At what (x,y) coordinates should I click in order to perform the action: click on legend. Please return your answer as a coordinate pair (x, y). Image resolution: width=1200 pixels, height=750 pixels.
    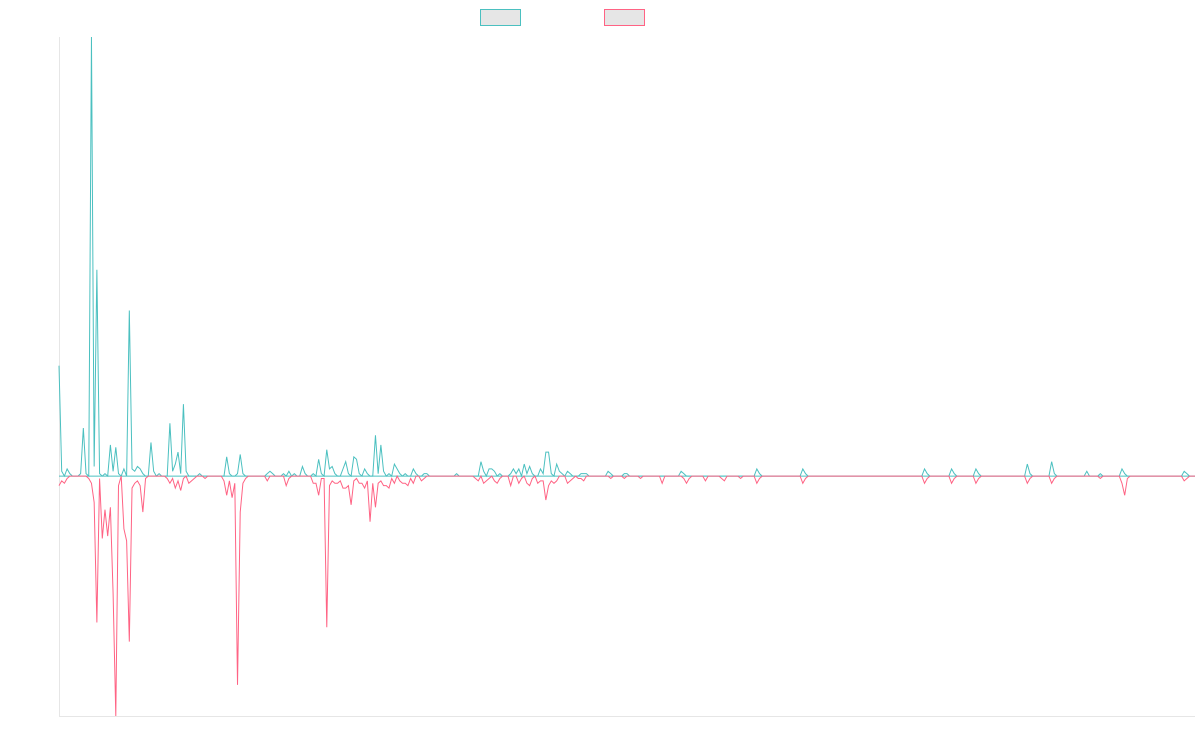
    Looking at the image, I should click on (562, 17).